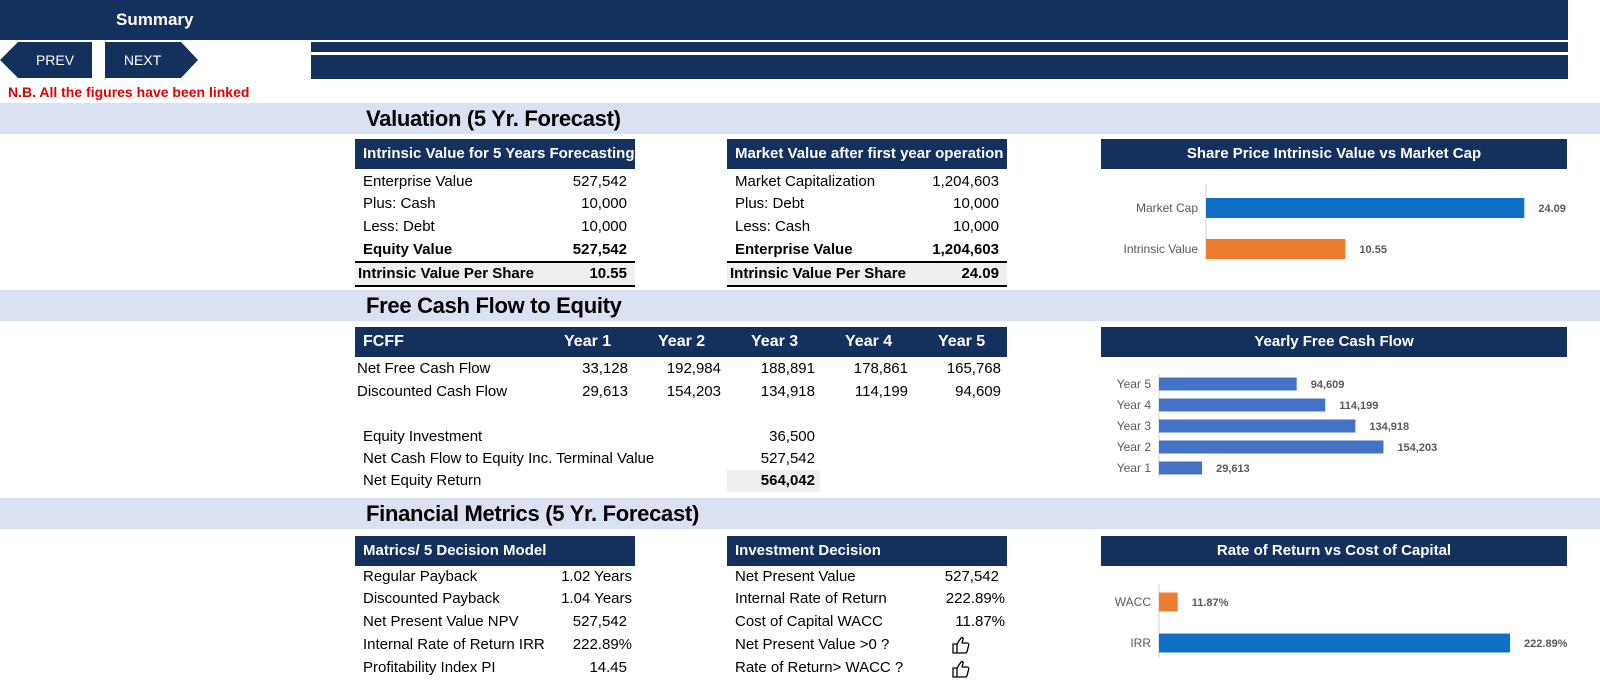 Image resolution: width=1600 pixels, height=694 pixels. What do you see at coordinates (499, 227) in the screenshot?
I see `table-row: Less: Debt 10,000` at bounding box center [499, 227].